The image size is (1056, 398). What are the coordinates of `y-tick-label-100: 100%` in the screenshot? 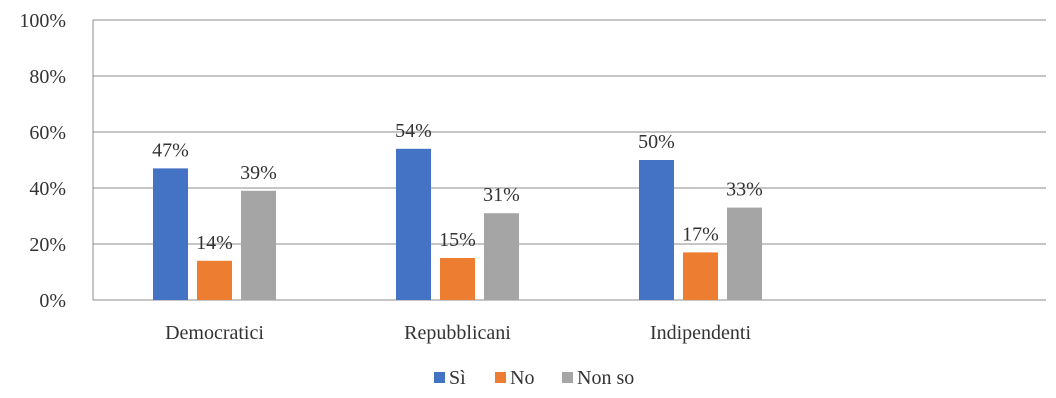 It's located at (42, 21).